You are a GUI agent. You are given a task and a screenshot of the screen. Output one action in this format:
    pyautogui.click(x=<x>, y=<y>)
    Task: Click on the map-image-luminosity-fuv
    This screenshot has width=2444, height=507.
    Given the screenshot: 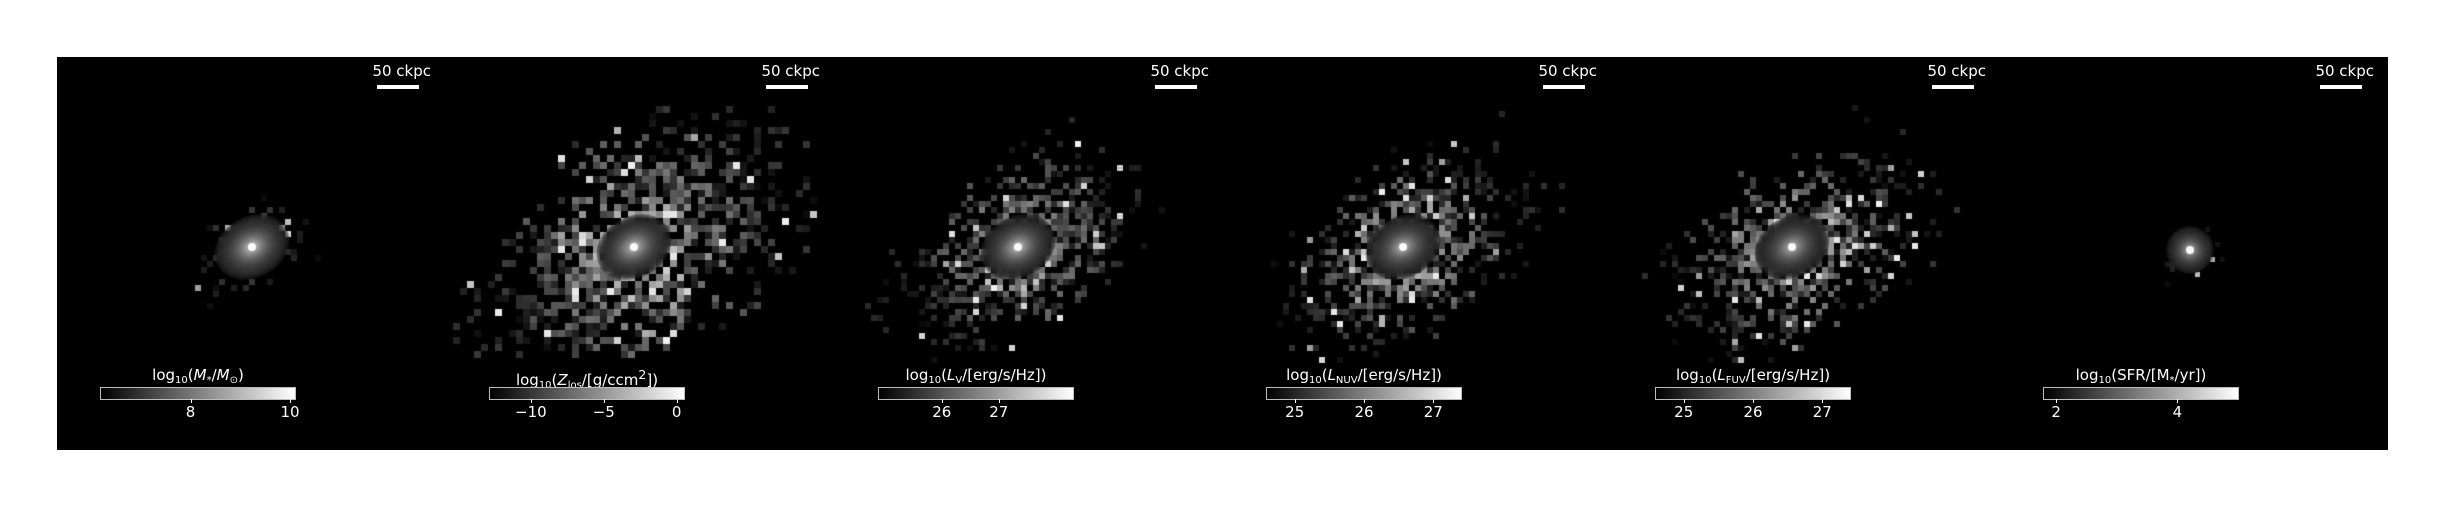 What is the action you would take?
    pyautogui.click(x=1806, y=253)
    